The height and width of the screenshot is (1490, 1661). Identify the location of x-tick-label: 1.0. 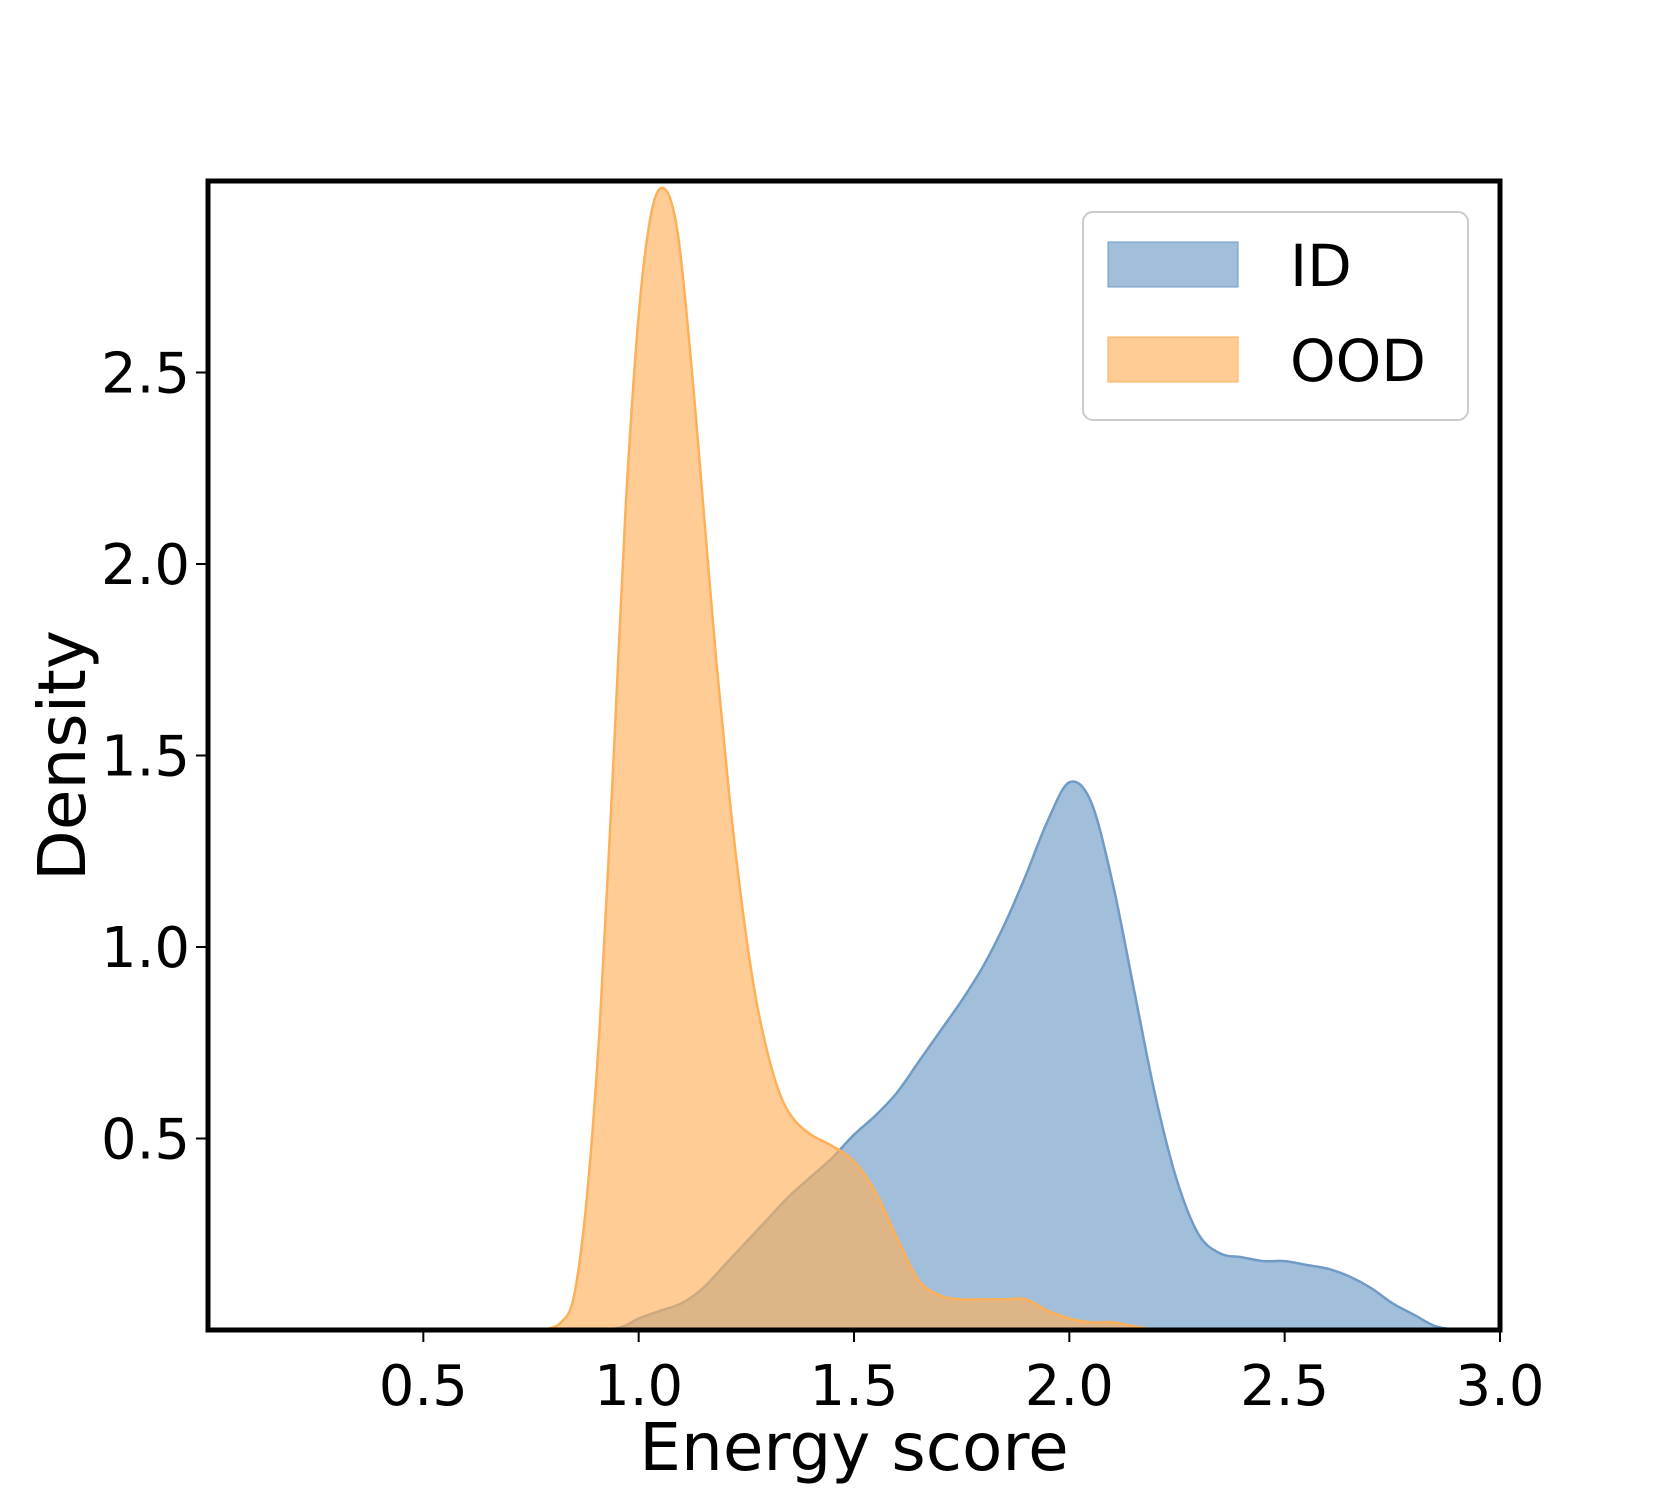
(638, 1386).